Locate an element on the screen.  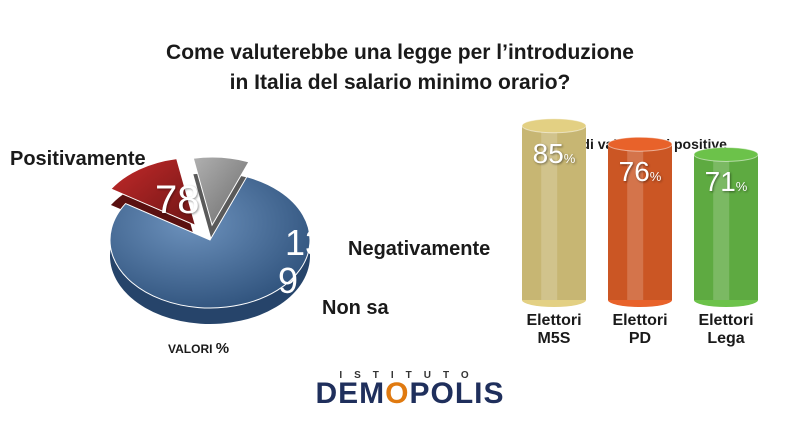
bar-value-suffix-0: % is located at coordinates (569, 158).